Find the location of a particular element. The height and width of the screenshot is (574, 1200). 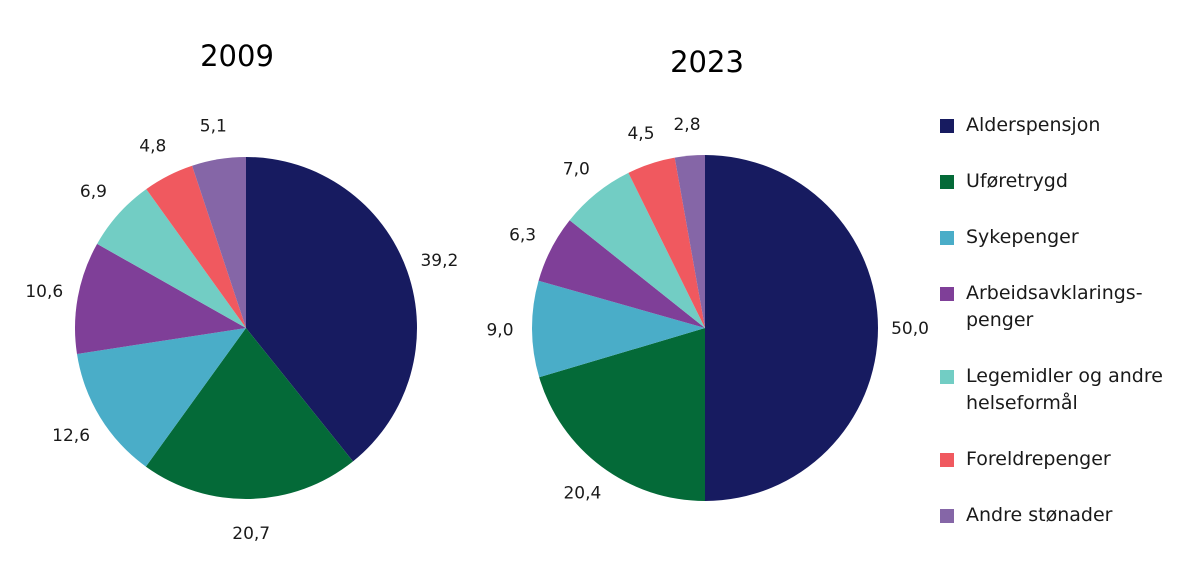

slice-label-2009-andre-stonader: 5,1 is located at coordinates (213, 127).